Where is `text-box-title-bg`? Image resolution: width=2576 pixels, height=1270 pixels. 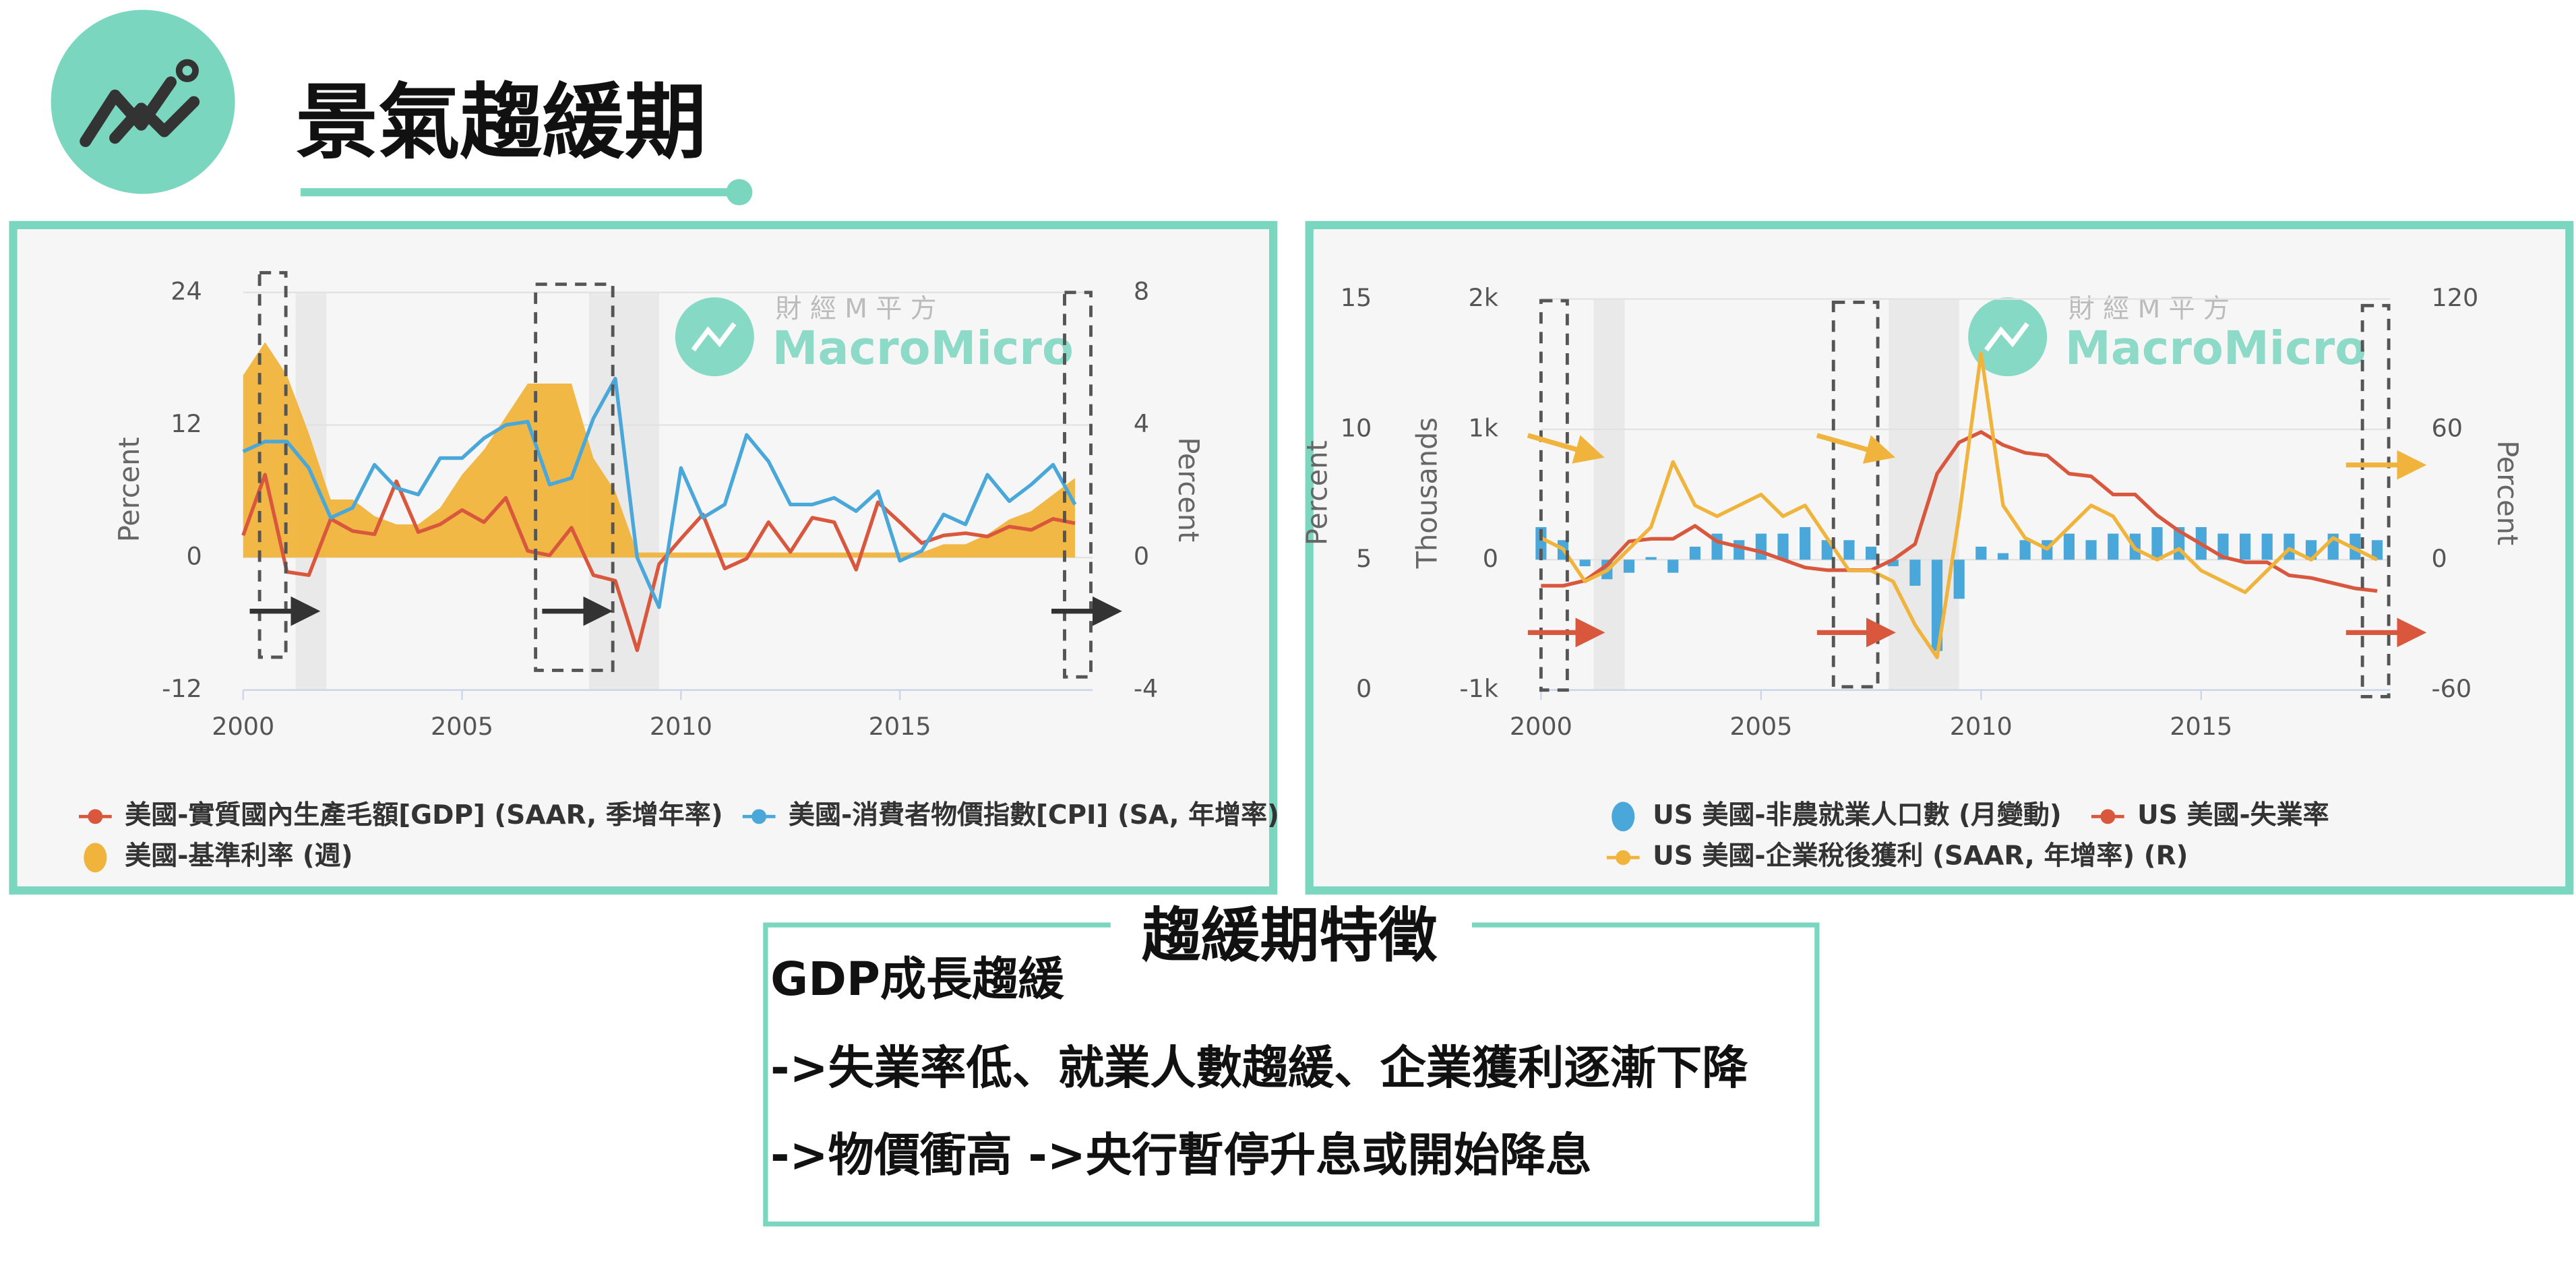 text-box-title-bg is located at coordinates (1291, 935).